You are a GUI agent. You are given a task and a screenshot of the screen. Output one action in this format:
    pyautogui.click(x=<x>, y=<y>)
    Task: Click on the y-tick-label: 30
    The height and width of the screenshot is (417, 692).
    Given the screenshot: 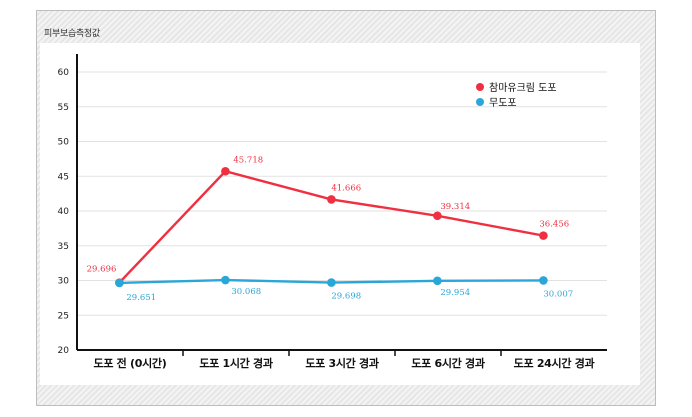 What is the action you would take?
    pyautogui.click(x=64, y=282)
    